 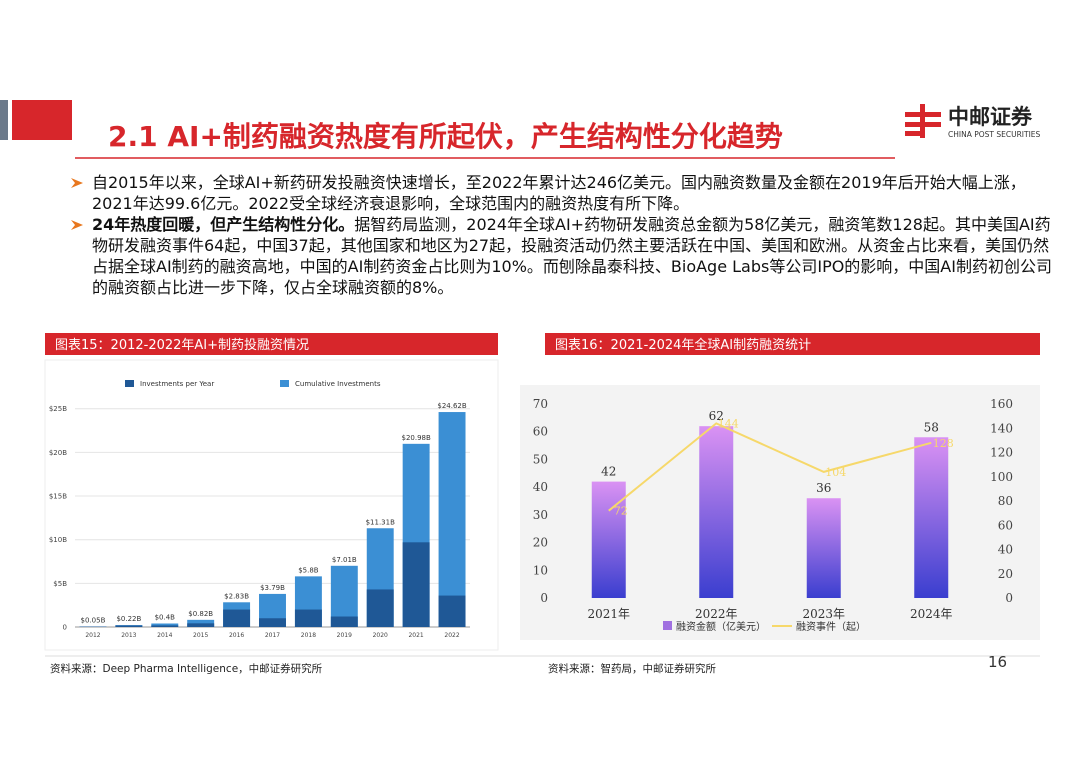 I want to click on data-label: $0.4B, so click(x=165, y=618).